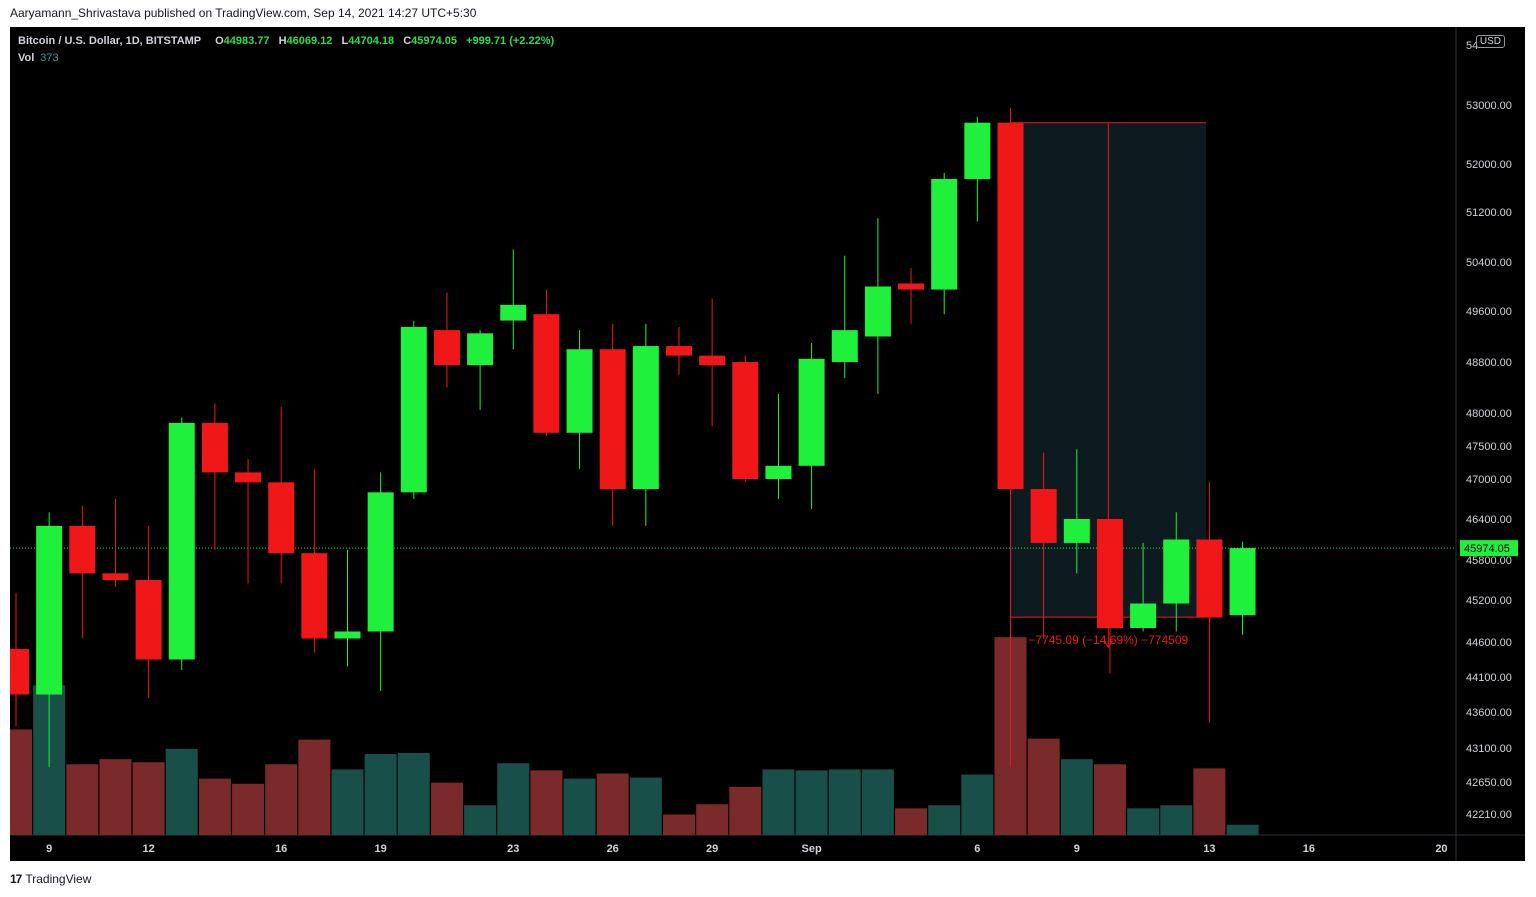 The height and width of the screenshot is (897, 1536). What do you see at coordinates (309, 41) in the screenshot?
I see `high-value: 46069.12` at bounding box center [309, 41].